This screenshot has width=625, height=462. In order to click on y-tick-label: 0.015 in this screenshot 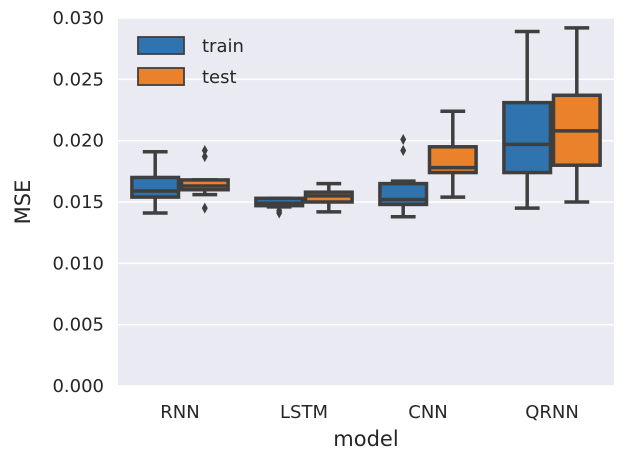, I will do `click(78, 202)`.